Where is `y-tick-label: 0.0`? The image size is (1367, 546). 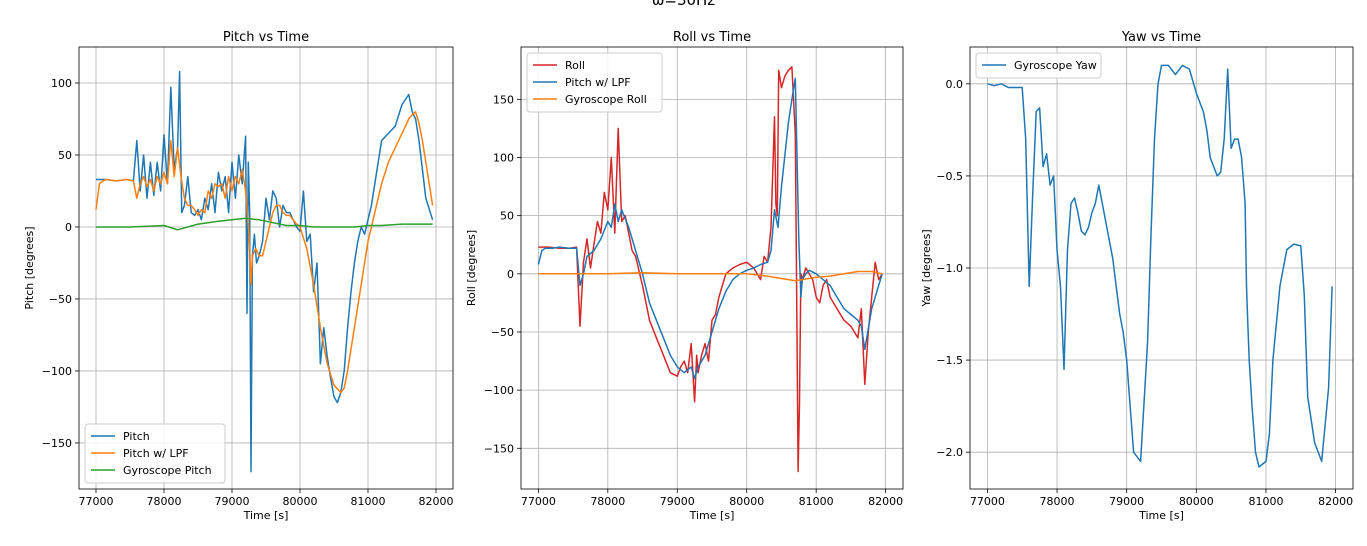 y-tick-label: 0.0 is located at coordinates (955, 84).